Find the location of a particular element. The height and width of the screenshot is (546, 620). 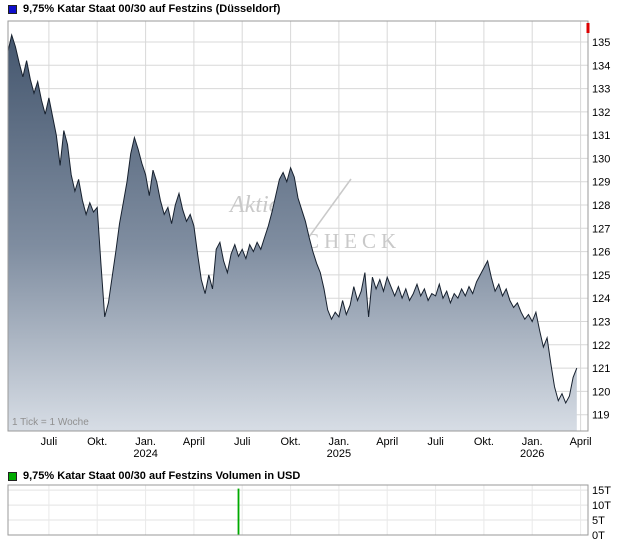

volume-bar is located at coordinates (238, 511).